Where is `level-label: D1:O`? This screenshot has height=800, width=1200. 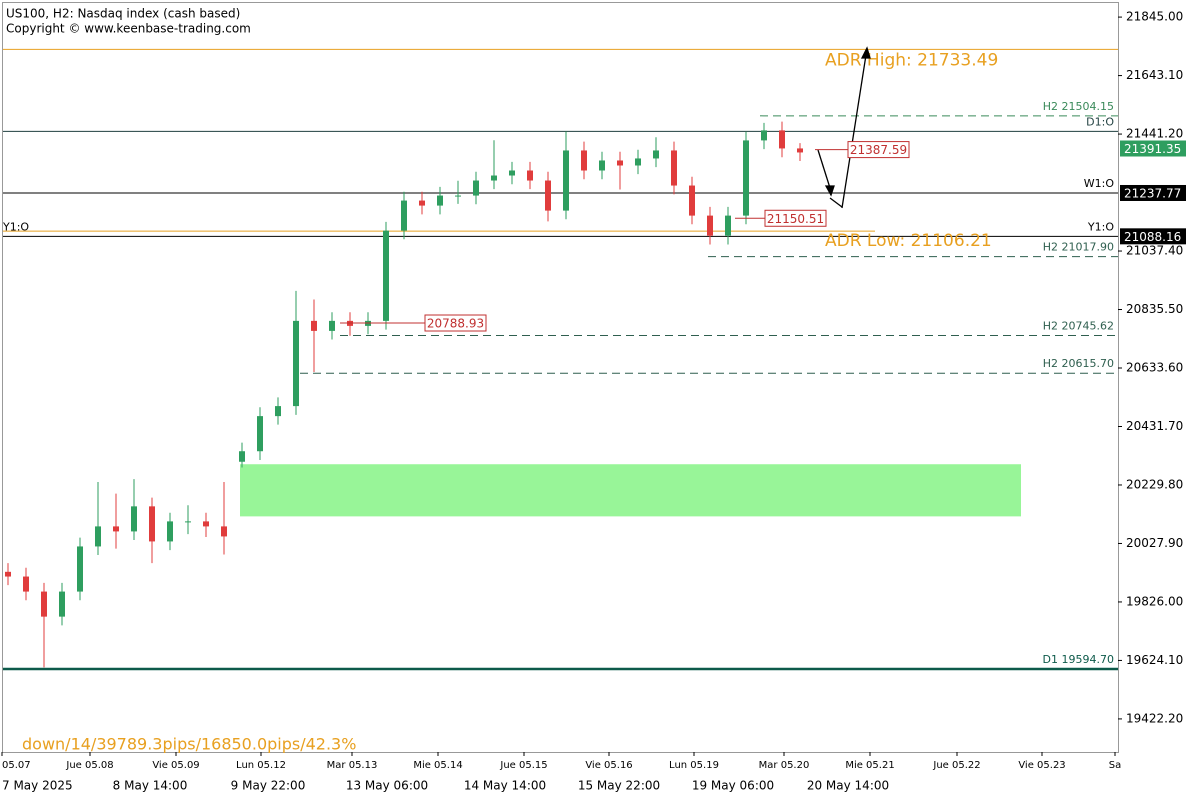 level-label: D1:O is located at coordinates (1100, 121).